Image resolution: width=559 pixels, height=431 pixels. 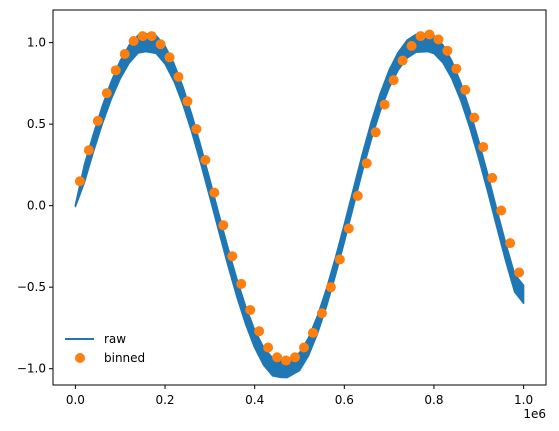 What do you see at coordinates (36, 124) in the screenshot?
I see `y-tick-label: 0.5` at bounding box center [36, 124].